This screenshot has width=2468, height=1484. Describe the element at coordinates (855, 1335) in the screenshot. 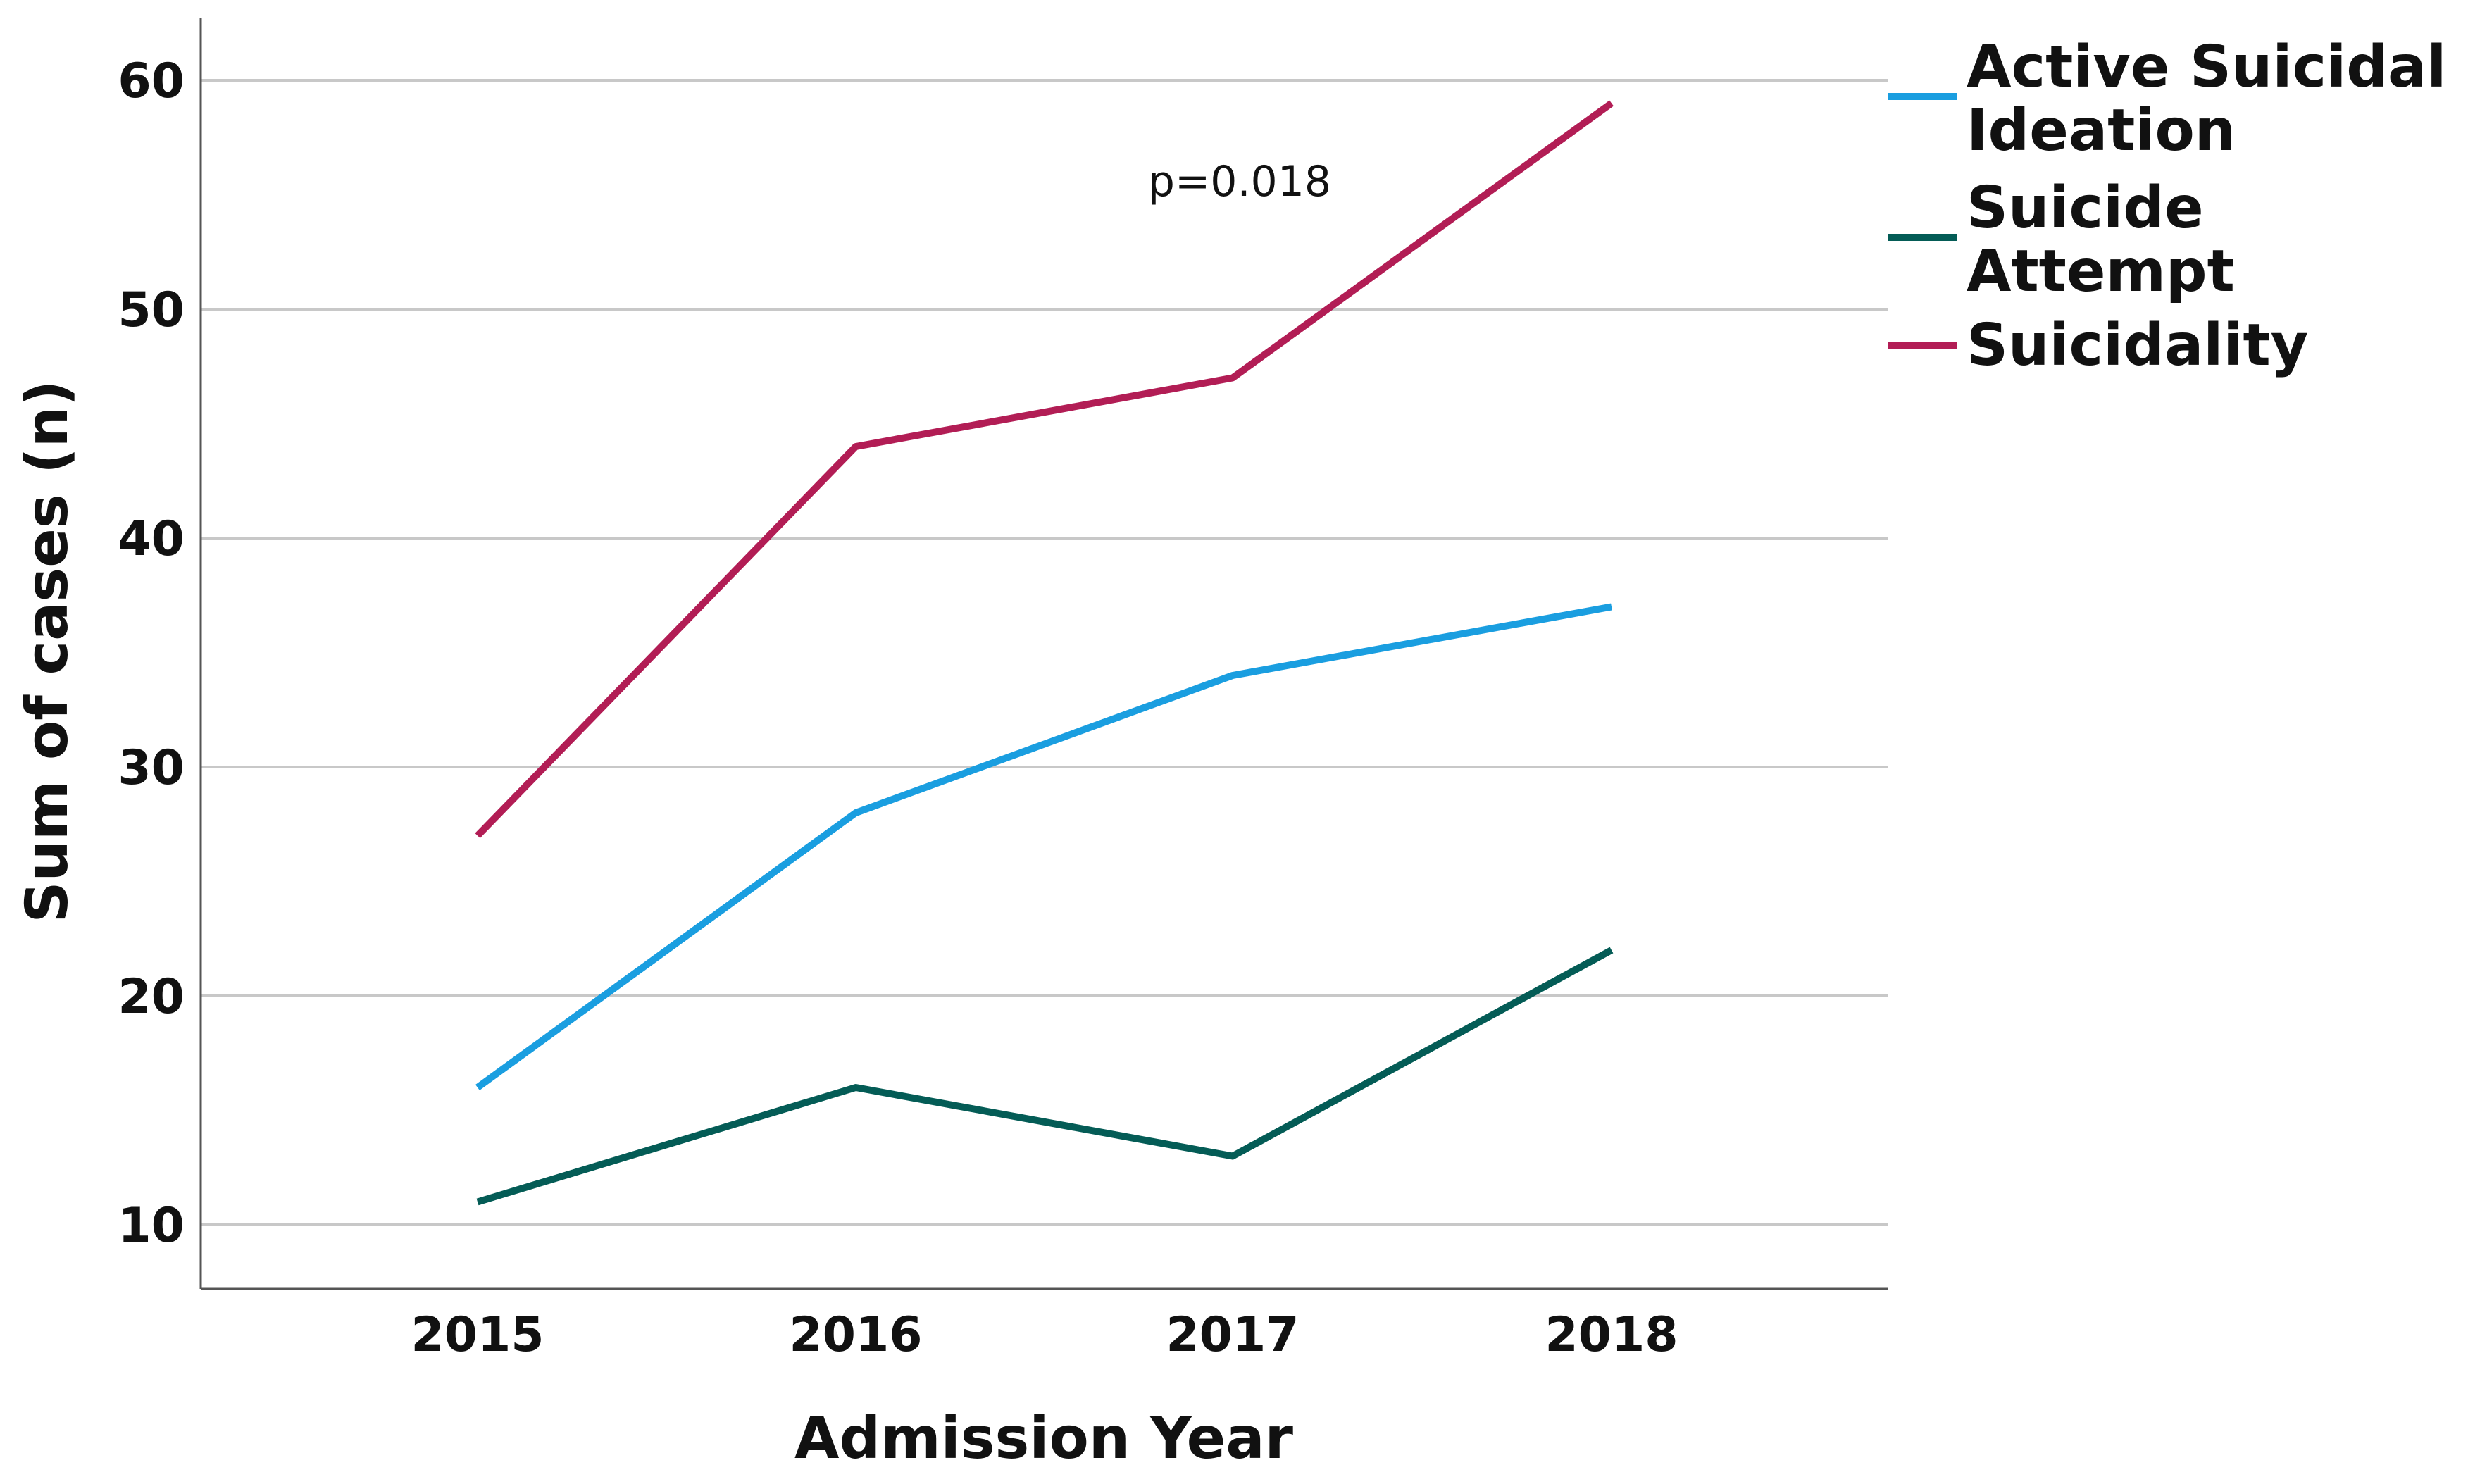

I see `x-tick-label: 2016` at that location.